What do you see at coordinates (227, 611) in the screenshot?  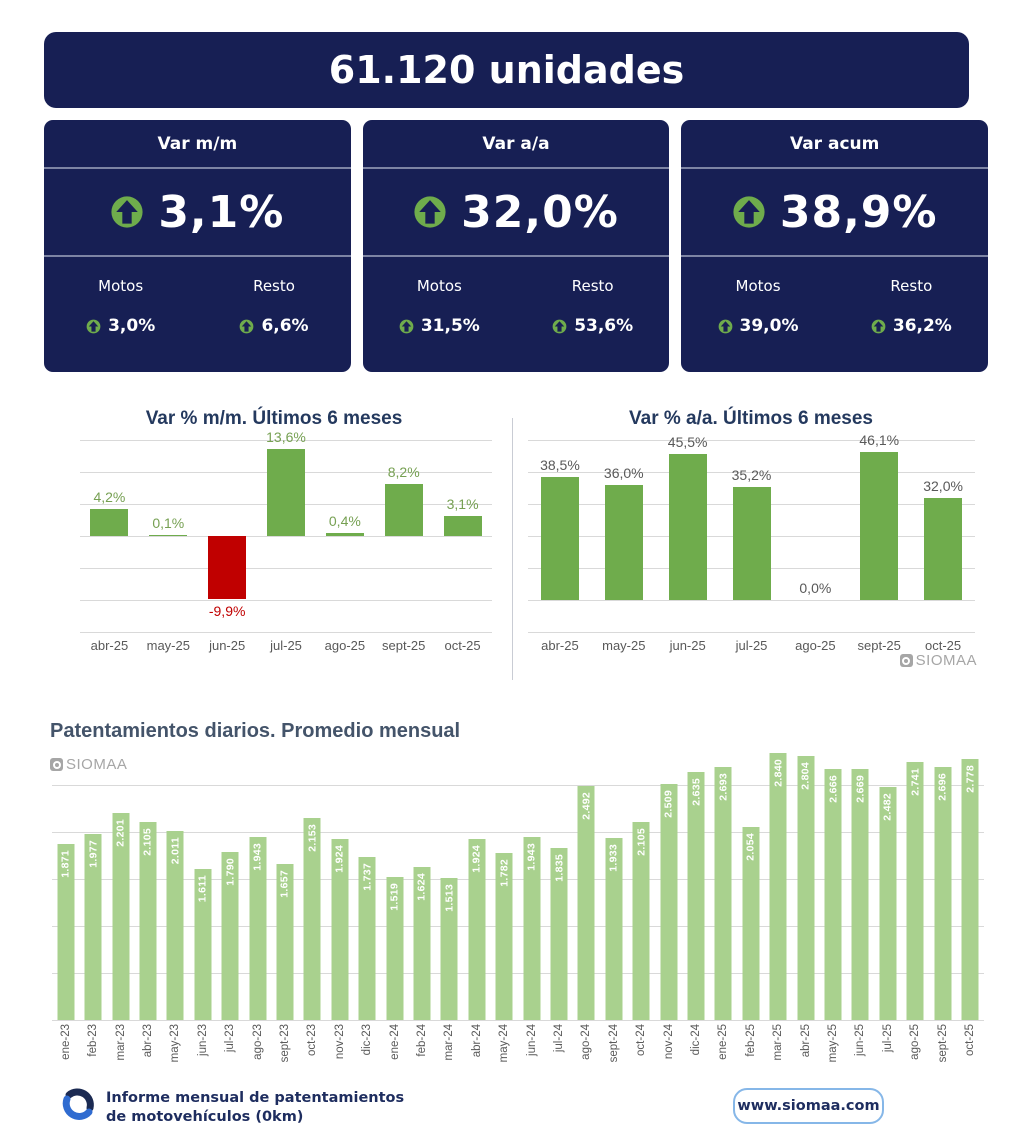 I see `bar-value-label: -9,9%` at bounding box center [227, 611].